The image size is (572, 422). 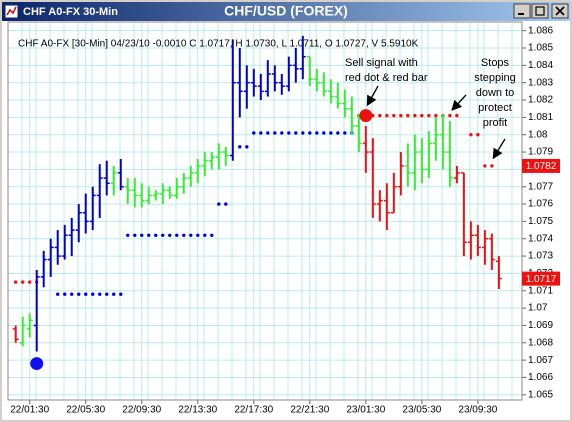 What do you see at coordinates (540, 100) in the screenshot?
I see `y-tick-label: 1.082` at bounding box center [540, 100].